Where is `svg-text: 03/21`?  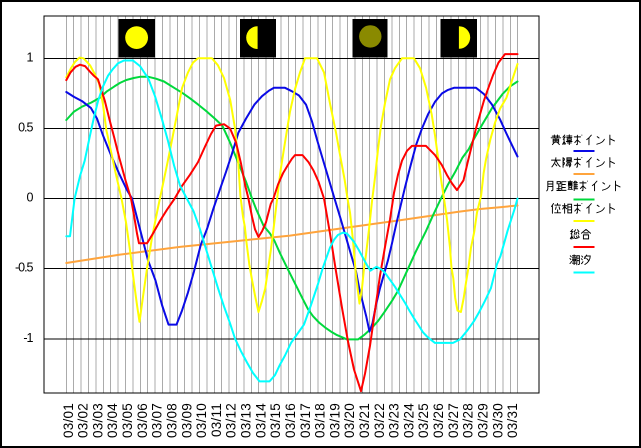
svg-text: 03/21 is located at coordinates (364, 420).